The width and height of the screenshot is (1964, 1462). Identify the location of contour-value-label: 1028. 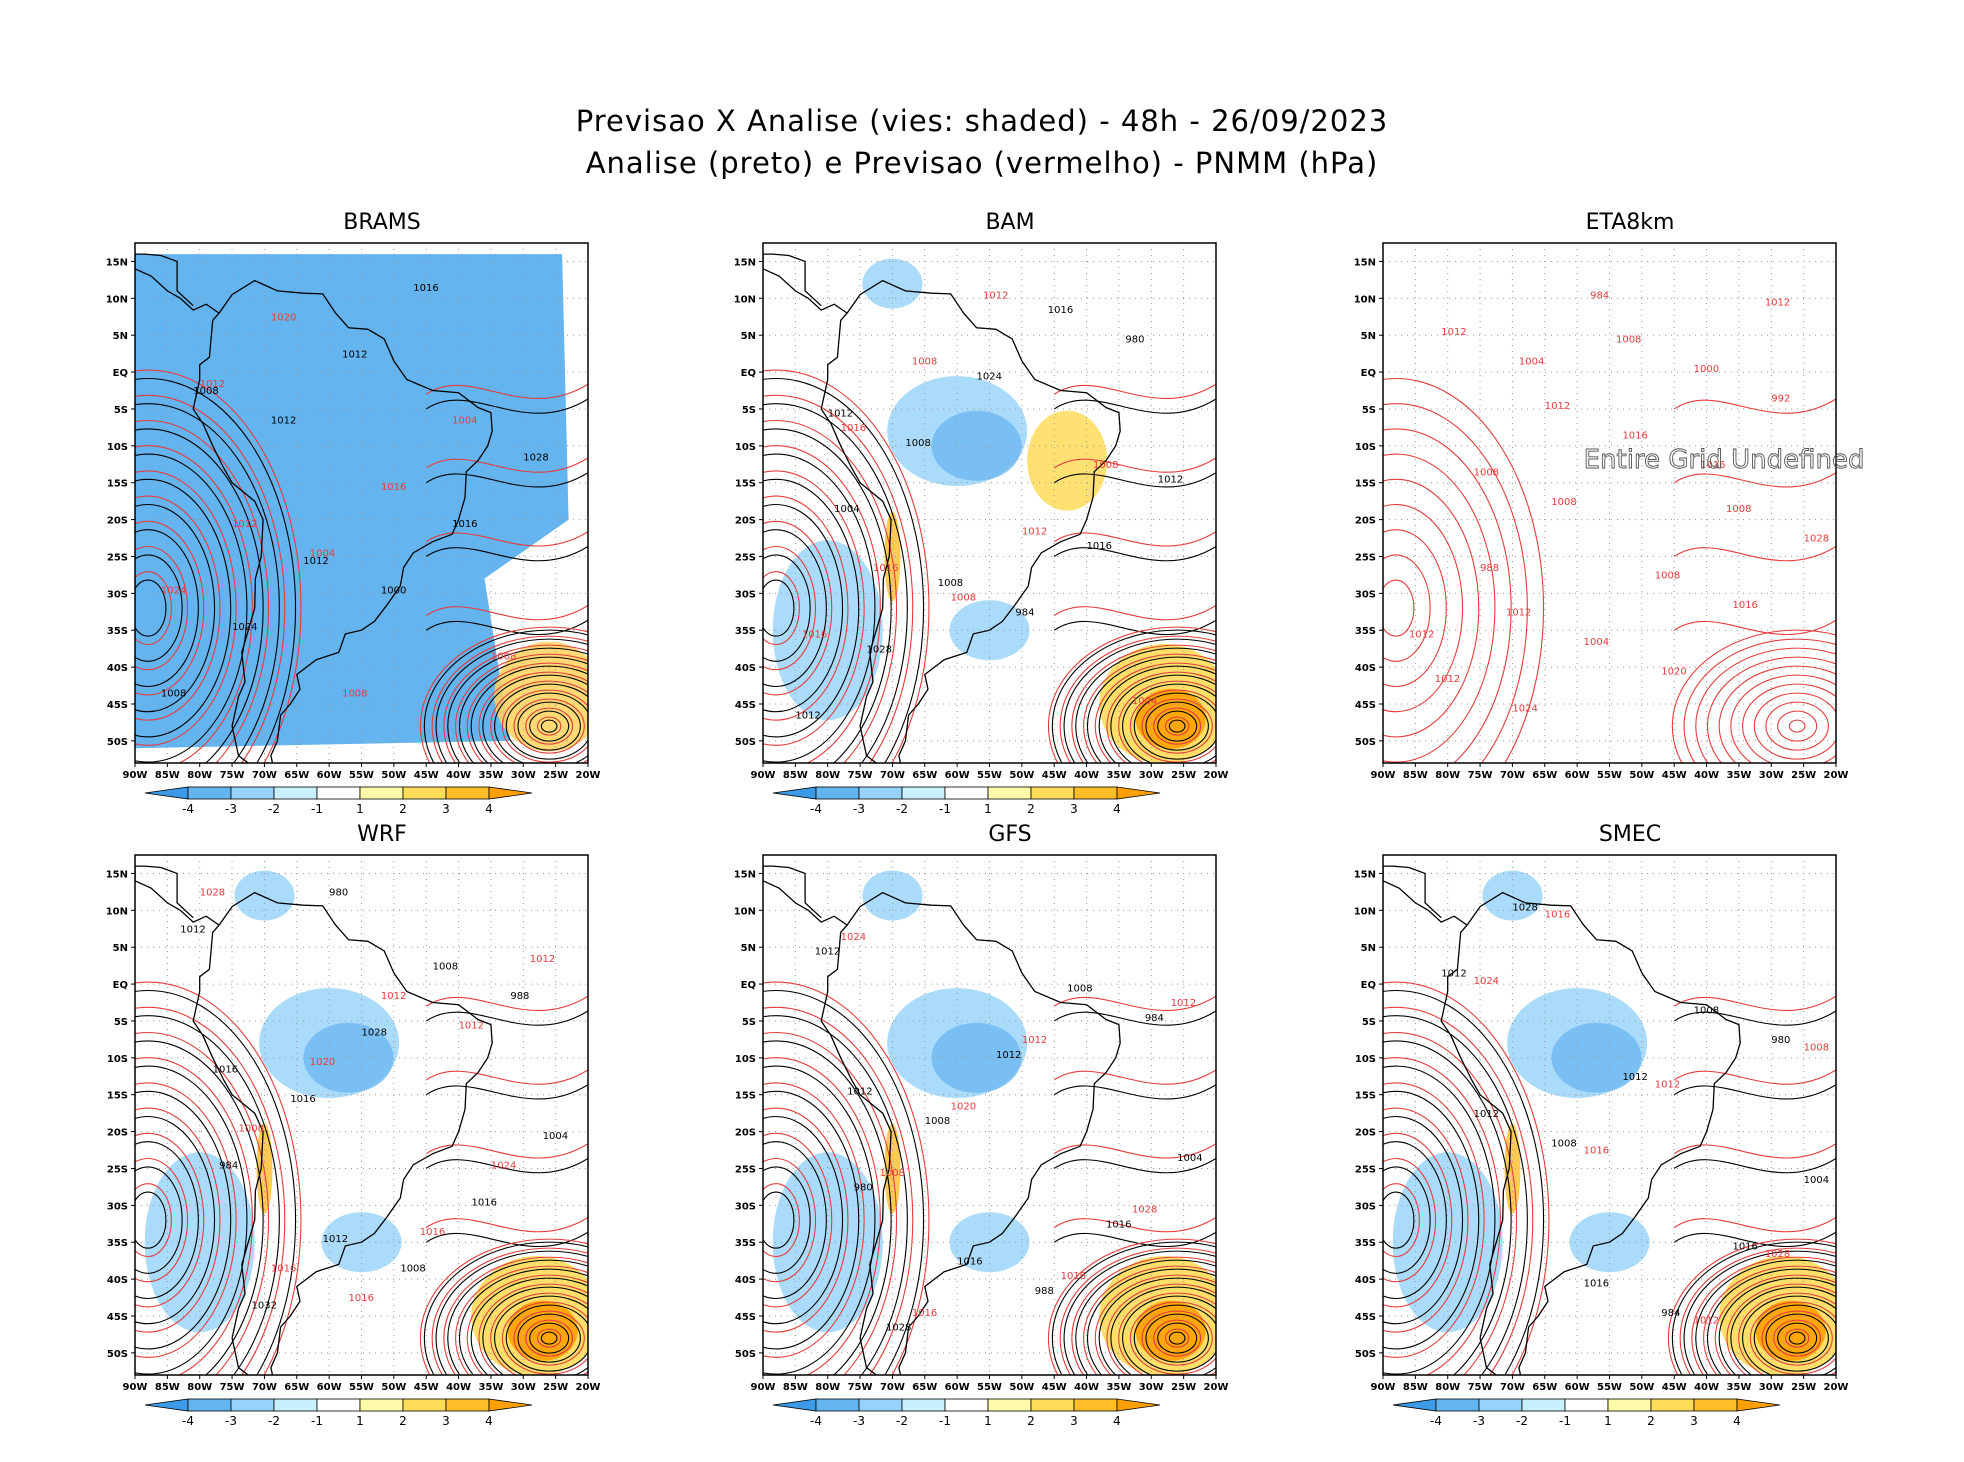
(374, 1033).